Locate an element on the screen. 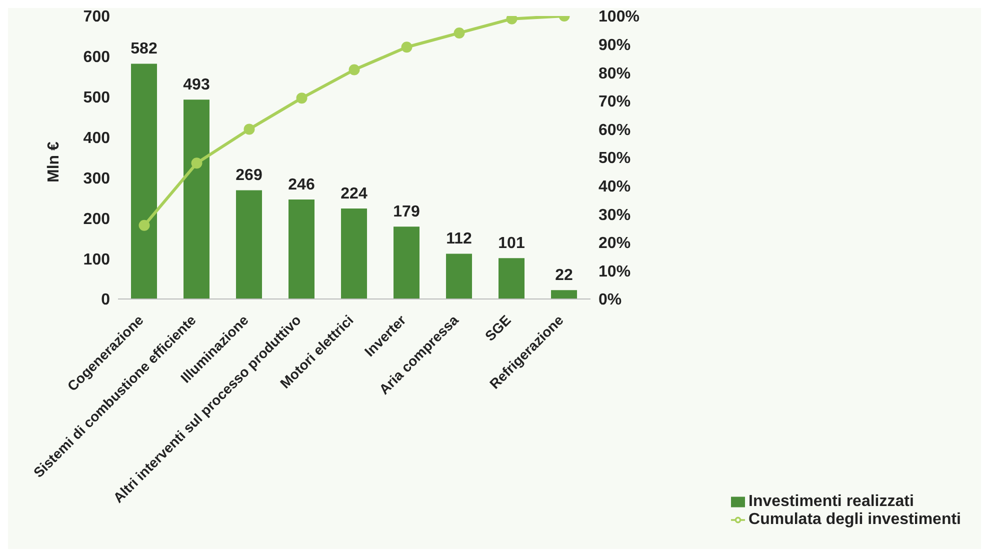  y-tick-label: 200 is located at coordinates (96, 219).